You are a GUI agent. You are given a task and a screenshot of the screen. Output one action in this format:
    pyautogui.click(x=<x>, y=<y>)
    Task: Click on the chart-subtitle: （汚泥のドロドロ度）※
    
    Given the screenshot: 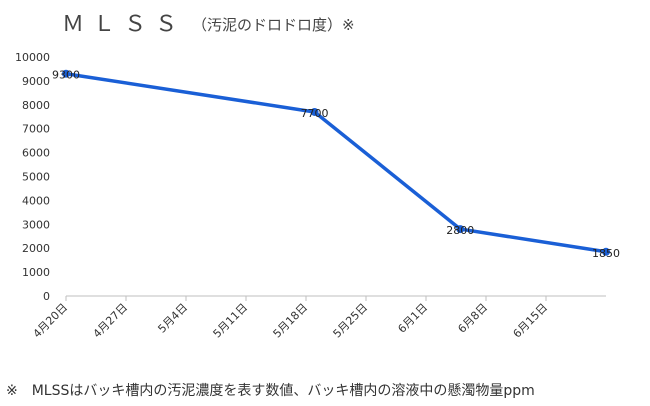 What is the action you would take?
    pyautogui.click(x=273, y=25)
    